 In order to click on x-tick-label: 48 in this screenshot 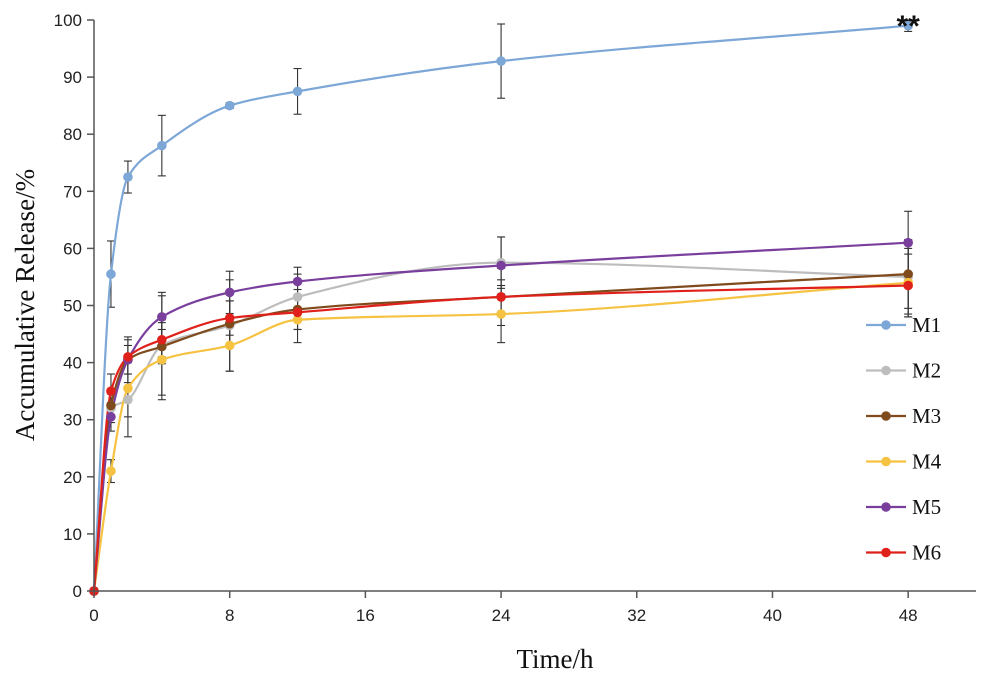, I will do `click(908, 615)`.